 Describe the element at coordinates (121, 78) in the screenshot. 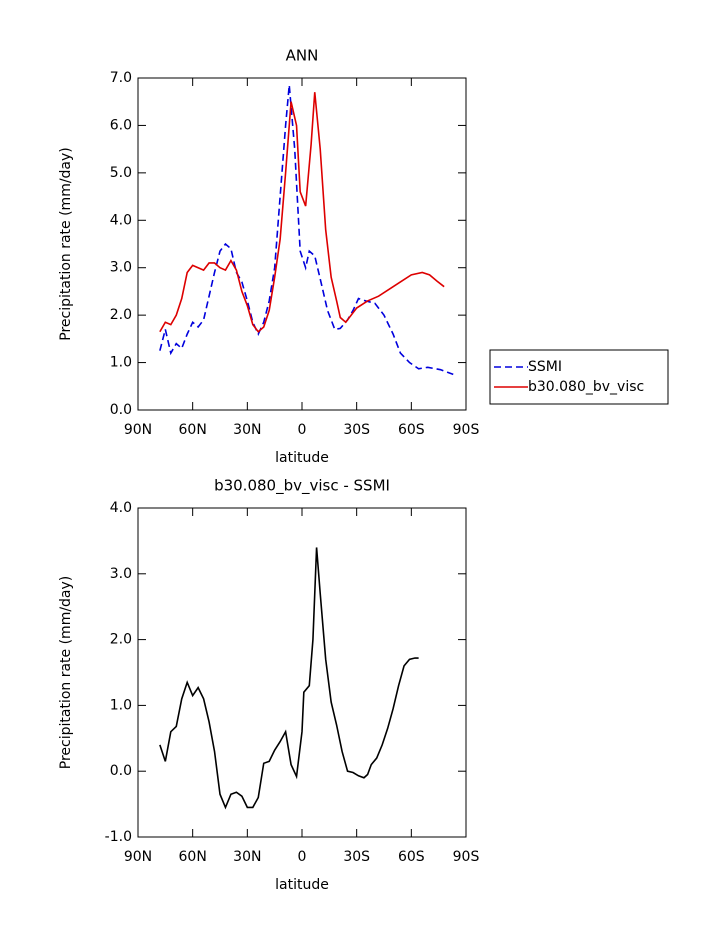

I see `y-tick-label: 7.0` at that location.